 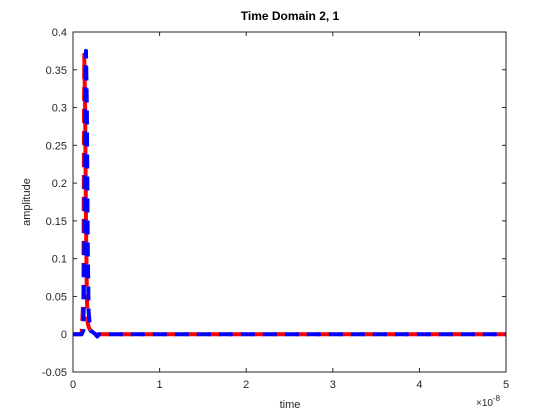 I want to click on y-tick-label: 0.2, so click(x=59, y=184).